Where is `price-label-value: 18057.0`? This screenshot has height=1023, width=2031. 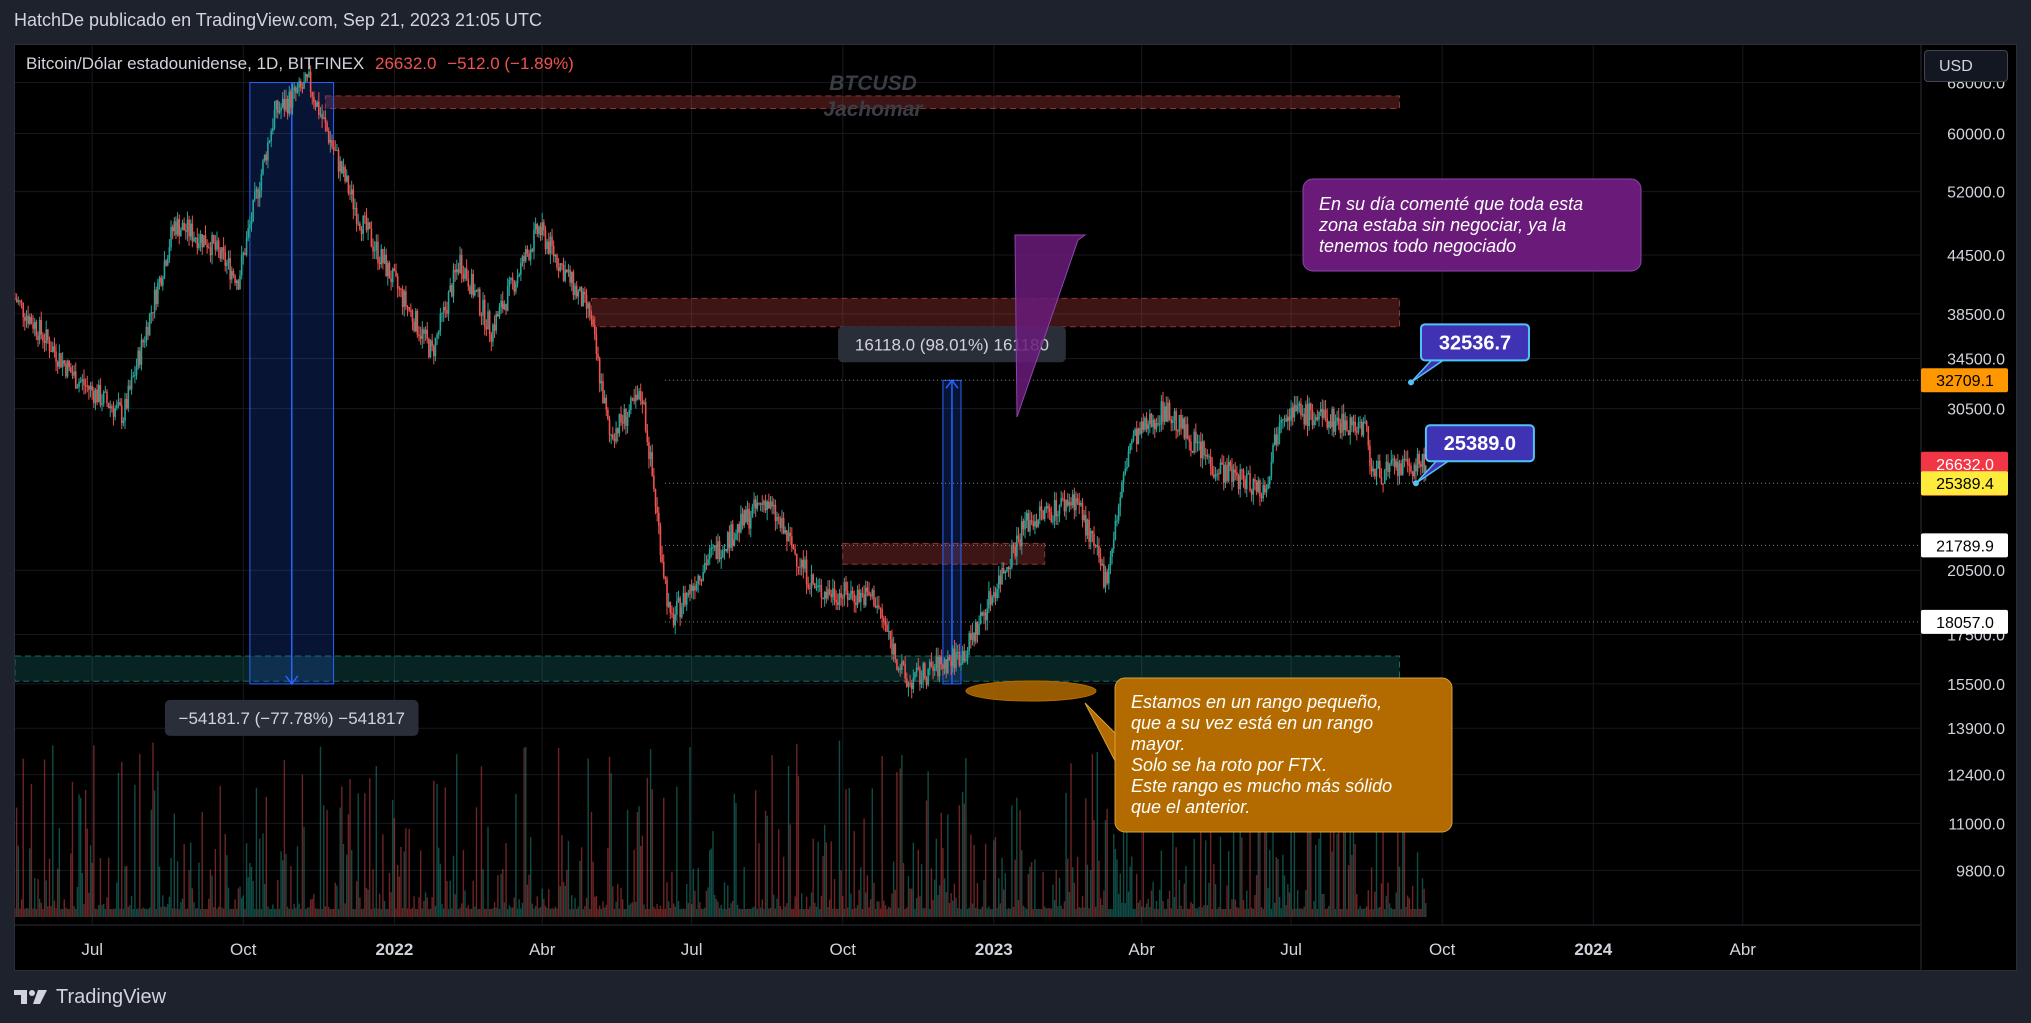
price-label-value: 18057.0 is located at coordinates (1965, 623).